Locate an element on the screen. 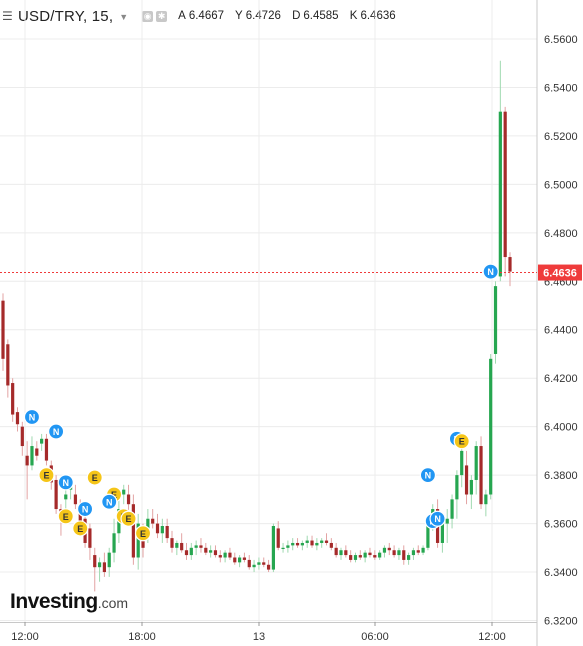 Image resolution: width=583 pixels, height=646 pixels. y-tick-label: 6.3400 is located at coordinates (561, 573).